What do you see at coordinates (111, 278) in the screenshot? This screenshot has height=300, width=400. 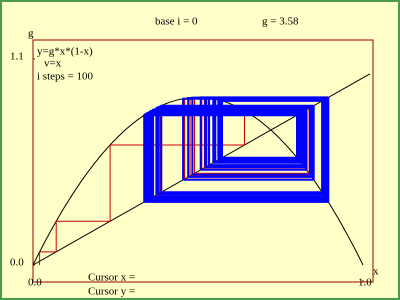 I see `cursor-x: Cursor x =` at bounding box center [111, 278].